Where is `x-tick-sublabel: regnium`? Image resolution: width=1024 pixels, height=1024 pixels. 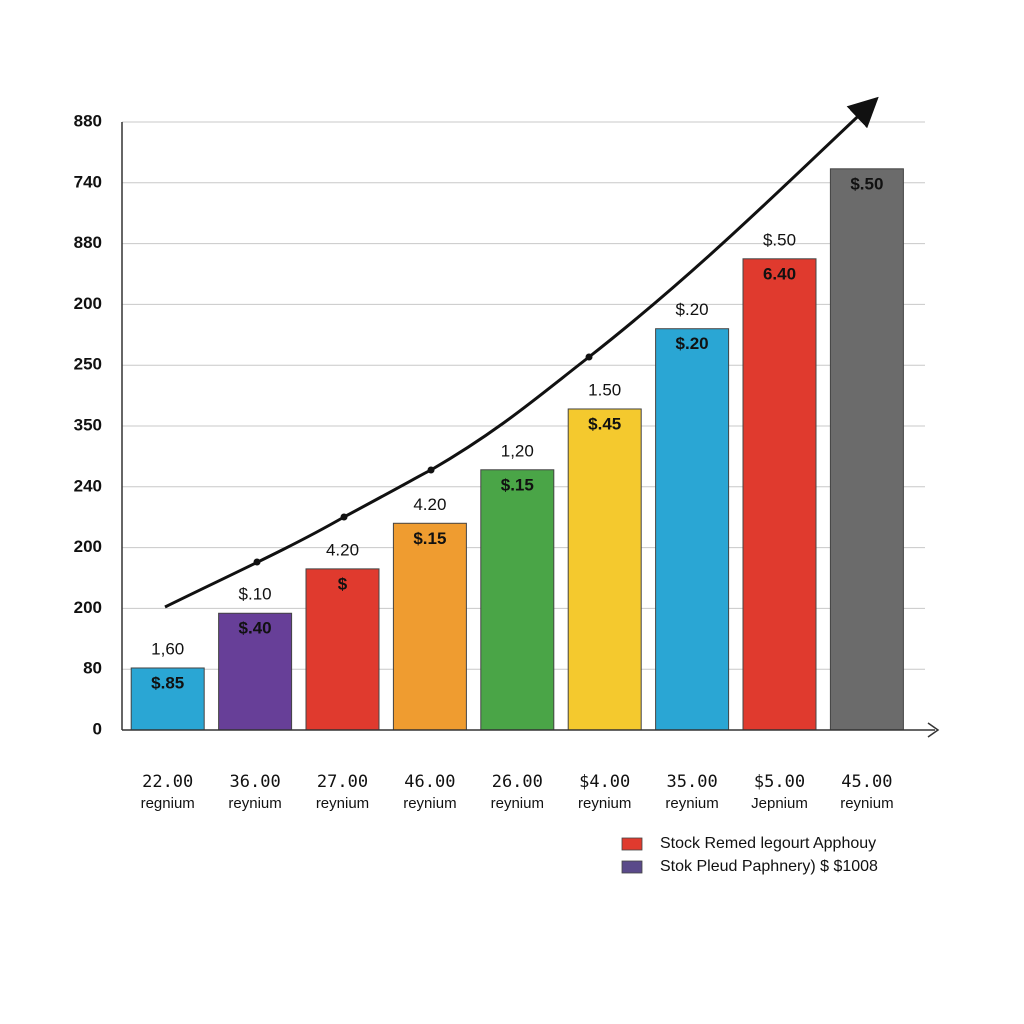 x-tick-sublabel: regnium is located at coordinates (168, 803).